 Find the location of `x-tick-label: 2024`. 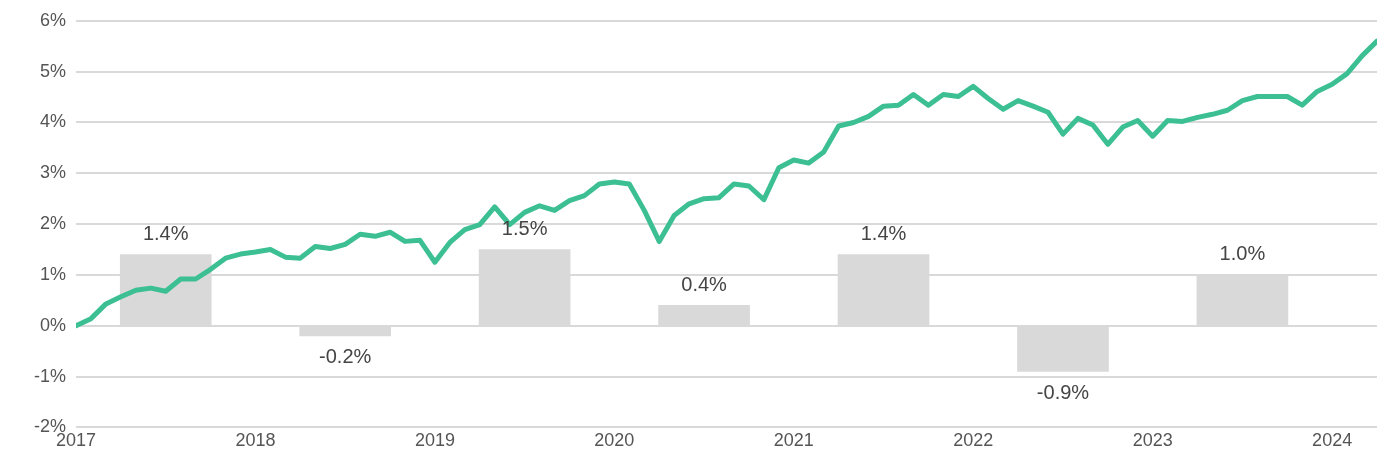

x-tick-label: 2024 is located at coordinates (1332, 440).